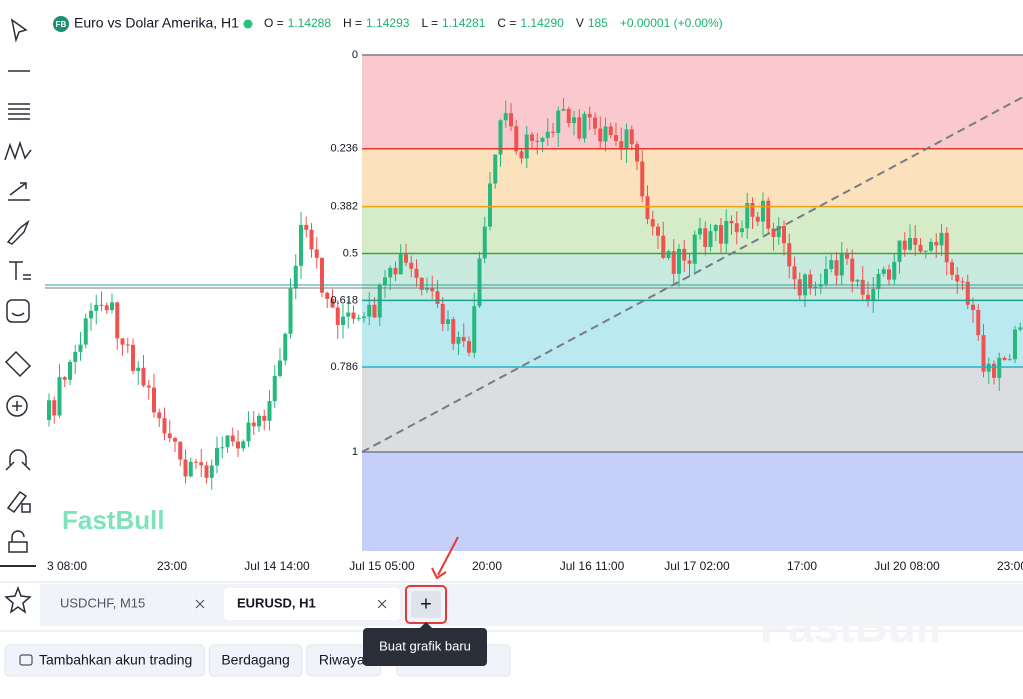 The image size is (1023, 699). Describe the element at coordinates (18, 364) in the screenshot. I see `ruler-tool` at that location.